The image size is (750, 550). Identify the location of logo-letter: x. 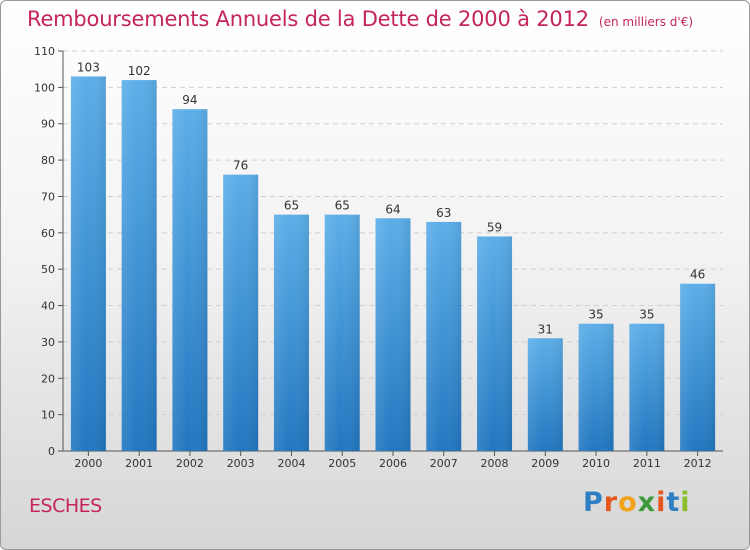
(647, 502).